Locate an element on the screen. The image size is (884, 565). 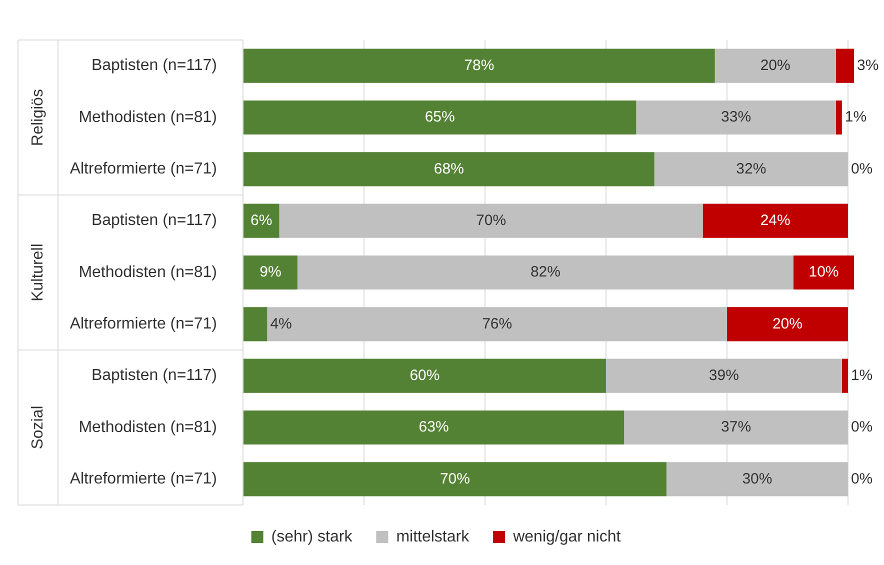
data-label: 63% is located at coordinates (433, 427).